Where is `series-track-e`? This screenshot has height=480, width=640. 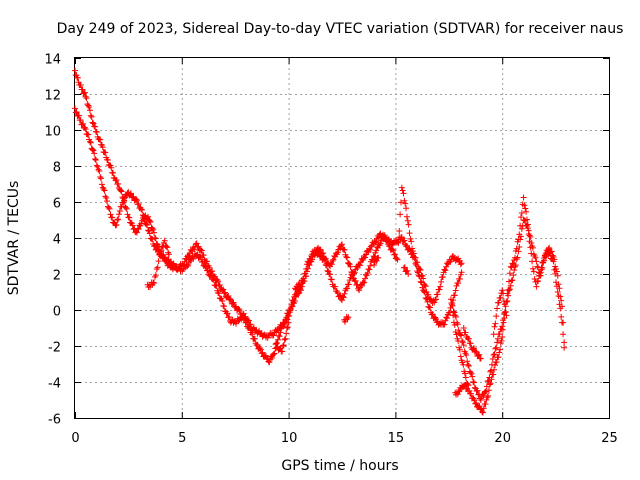 series-track-e is located at coordinates (481, 342).